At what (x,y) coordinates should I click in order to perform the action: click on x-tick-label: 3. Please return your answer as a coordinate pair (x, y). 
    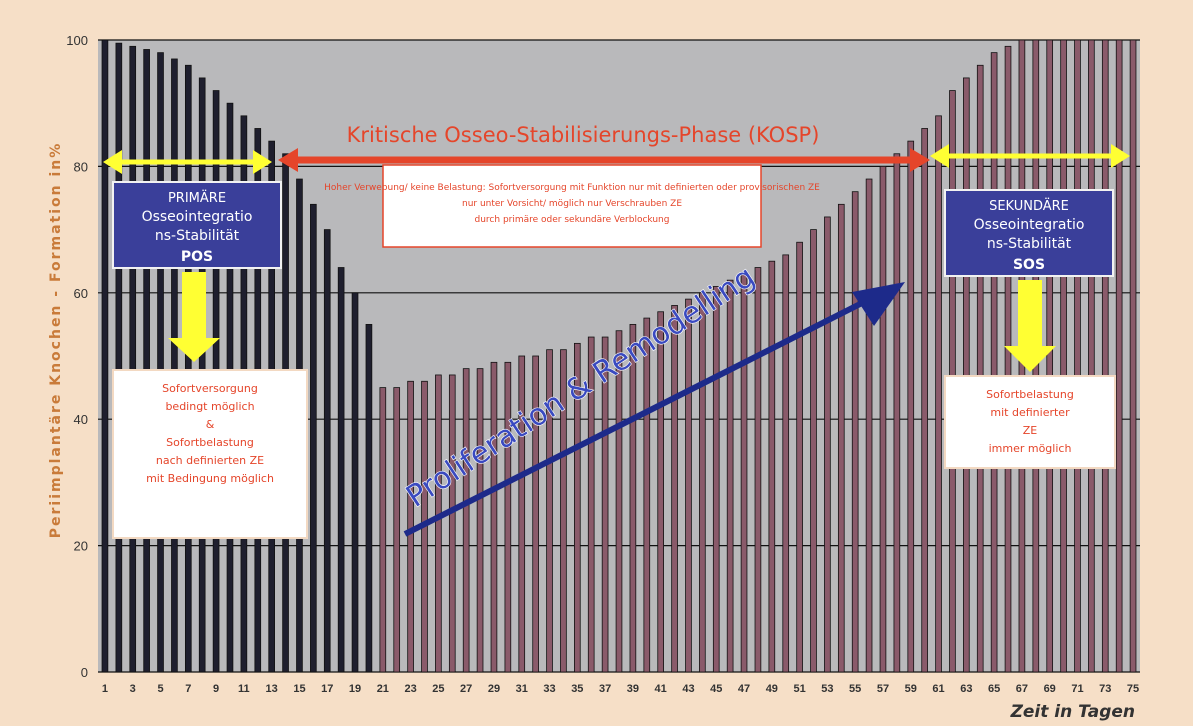
    Looking at the image, I should click on (133, 689).